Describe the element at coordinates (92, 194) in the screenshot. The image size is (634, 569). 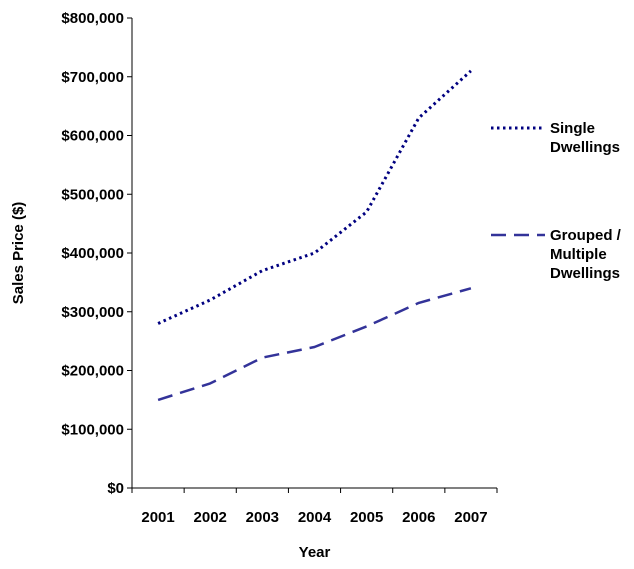
I see `y-tick-label: $500,000` at that location.